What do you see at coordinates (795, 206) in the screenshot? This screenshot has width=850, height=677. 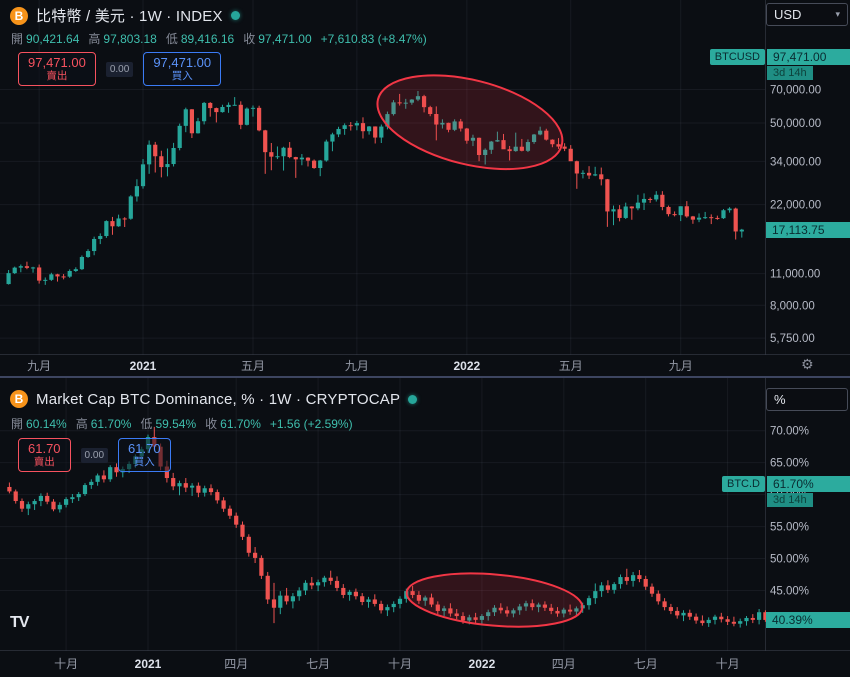 I see `price-tick-label: 22,000.00` at bounding box center [795, 206].